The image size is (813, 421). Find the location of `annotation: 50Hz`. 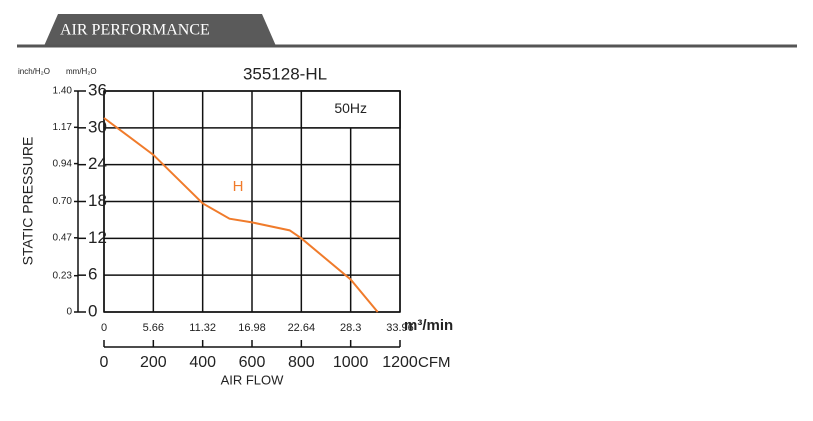

annotation: 50Hz is located at coordinates (350, 108).